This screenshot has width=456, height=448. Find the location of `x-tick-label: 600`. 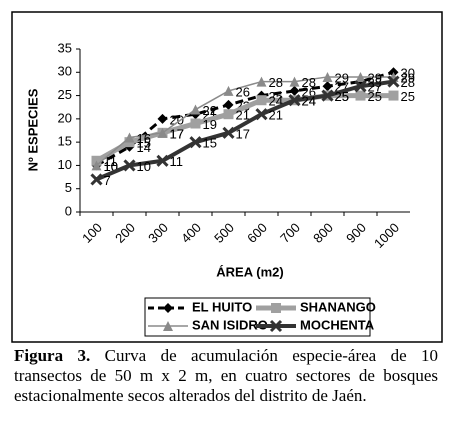

x-tick-label: 600 is located at coordinates (257, 233).